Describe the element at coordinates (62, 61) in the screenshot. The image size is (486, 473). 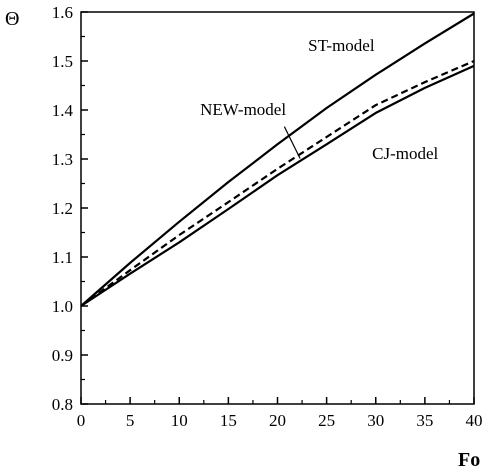
I see `y-tick-label: 1.5` at that location.